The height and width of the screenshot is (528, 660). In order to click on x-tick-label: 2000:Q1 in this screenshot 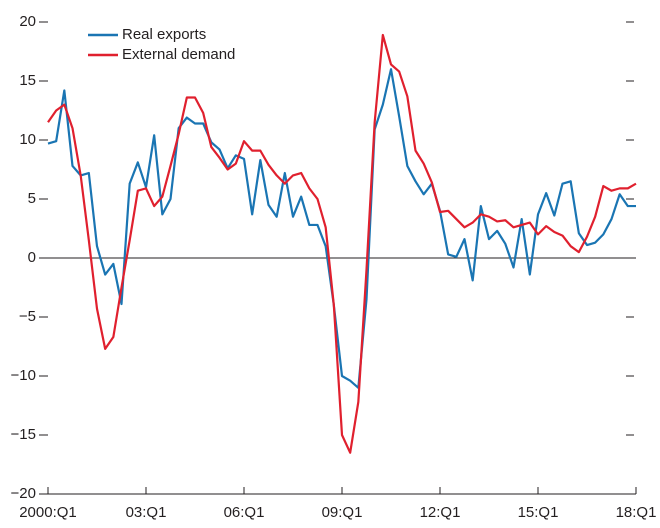, I will do `click(48, 512)`.